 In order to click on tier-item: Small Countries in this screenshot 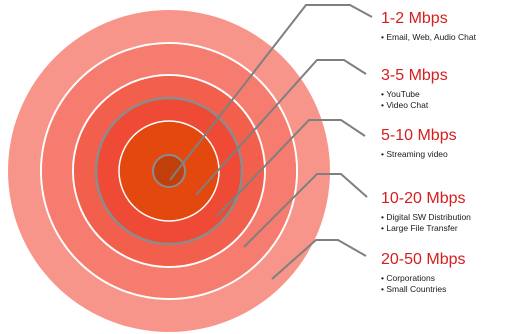, I will do `click(445, 289)`.